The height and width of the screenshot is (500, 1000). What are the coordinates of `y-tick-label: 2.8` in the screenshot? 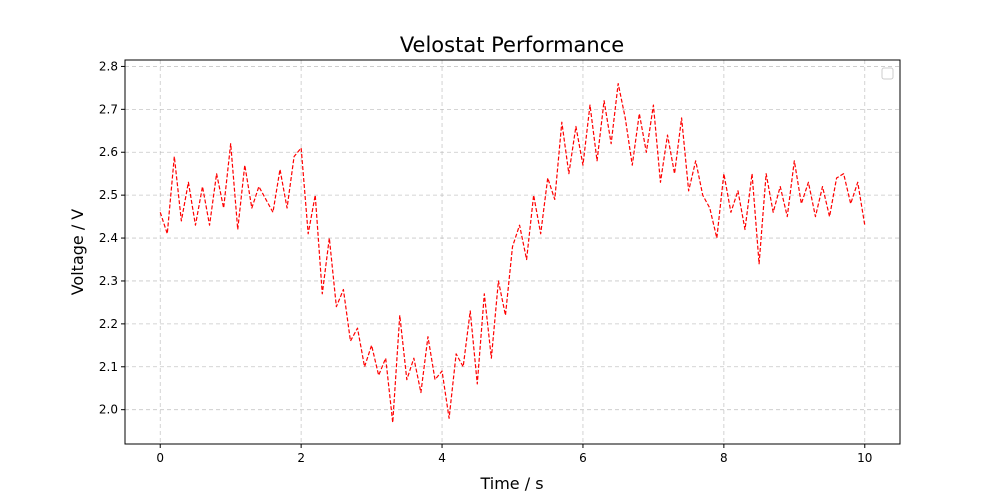 It's located at (108, 66).